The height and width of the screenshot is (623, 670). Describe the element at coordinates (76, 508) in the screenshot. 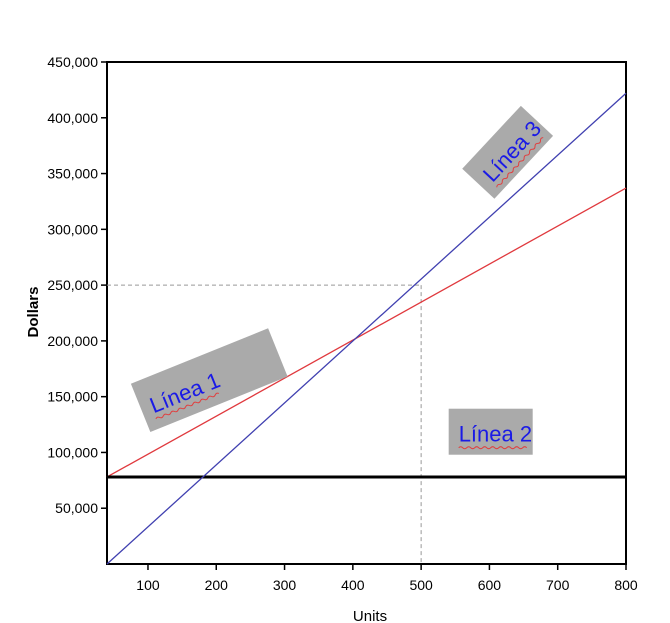

I see `y-tick-label: 50,000` at that location.